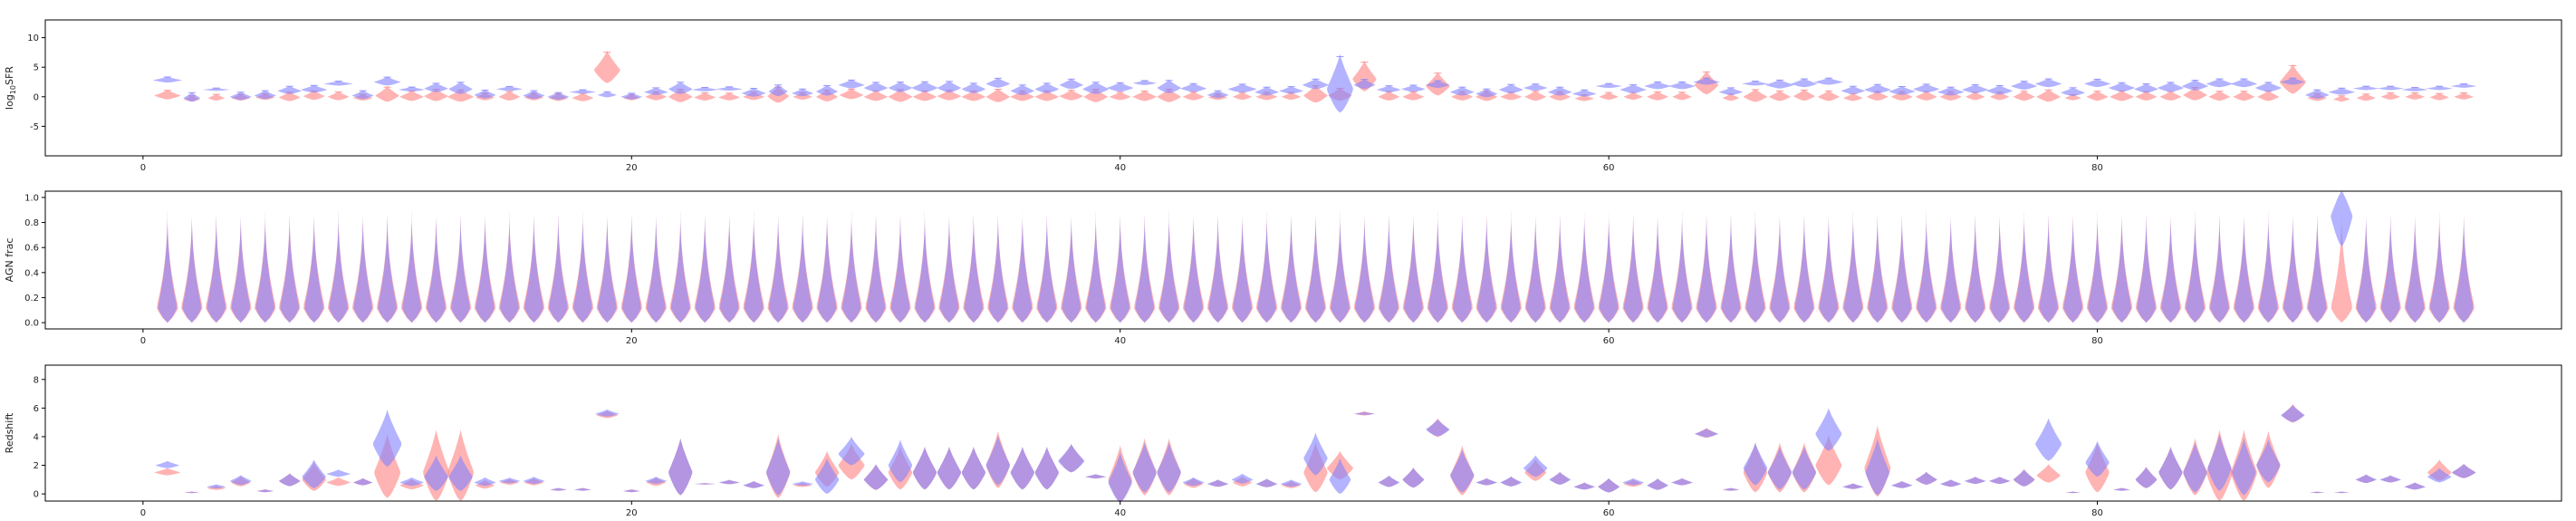 This screenshot has height=521, width=2576. Describe the element at coordinates (143, 168) in the screenshot. I see `x-tick-label: 0` at that location.